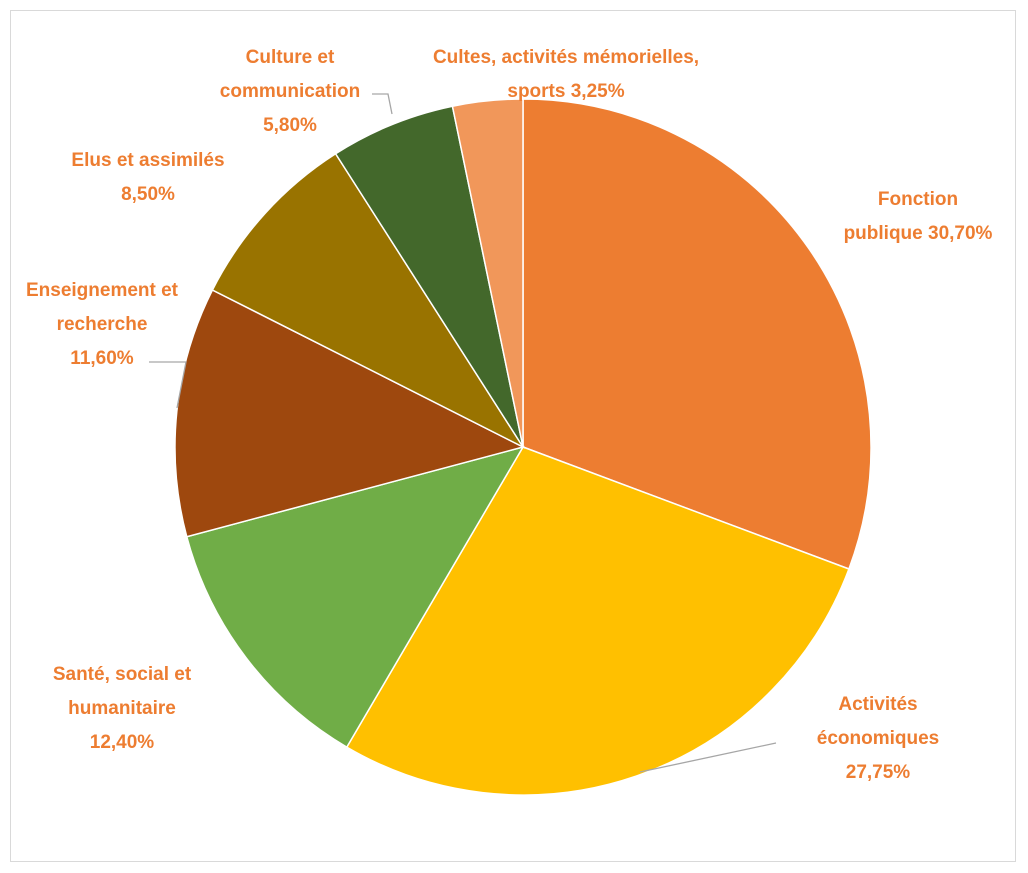  What do you see at coordinates (148, 194) in the screenshot?
I see `data-label-line: 8,50%` at bounding box center [148, 194].